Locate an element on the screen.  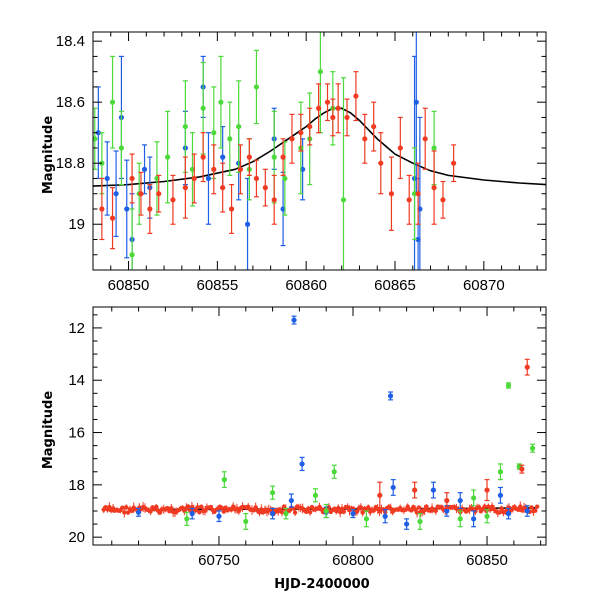
x-tick-label: 60855 is located at coordinates (217, 285).